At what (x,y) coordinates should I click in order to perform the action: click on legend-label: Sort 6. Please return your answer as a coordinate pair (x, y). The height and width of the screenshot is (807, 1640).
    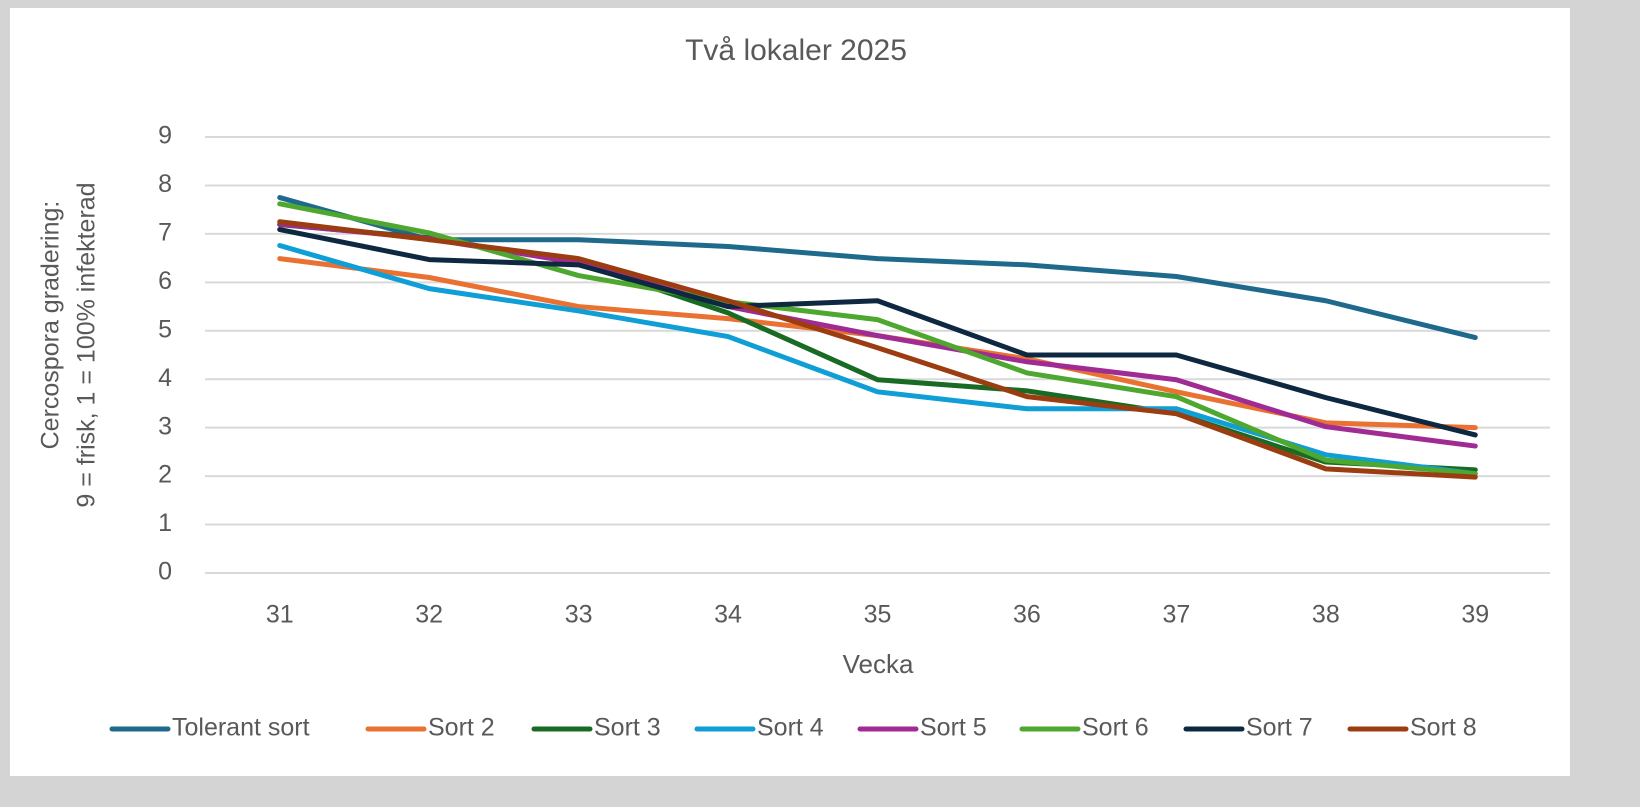
    Looking at the image, I should click on (1115, 728).